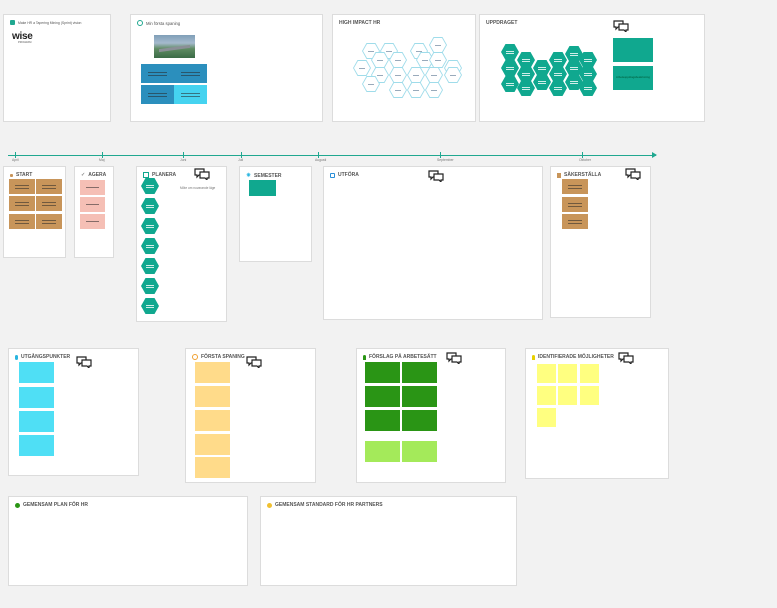 This screenshot has height=608, width=777. I want to click on search-icon, so click(140, 23).